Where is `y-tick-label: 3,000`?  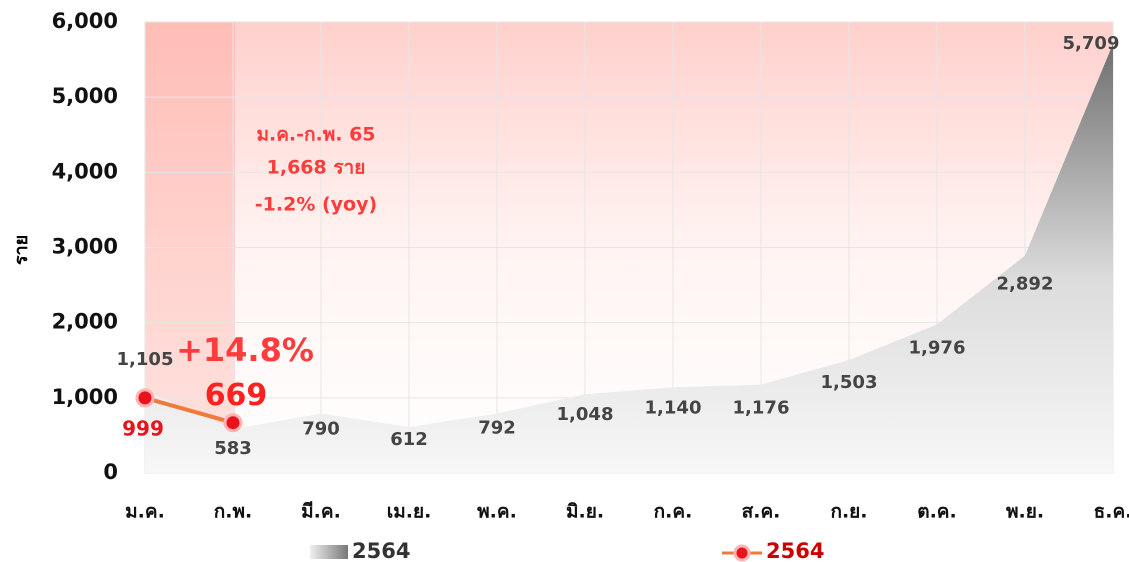 y-tick-label: 3,000 is located at coordinates (85, 247).